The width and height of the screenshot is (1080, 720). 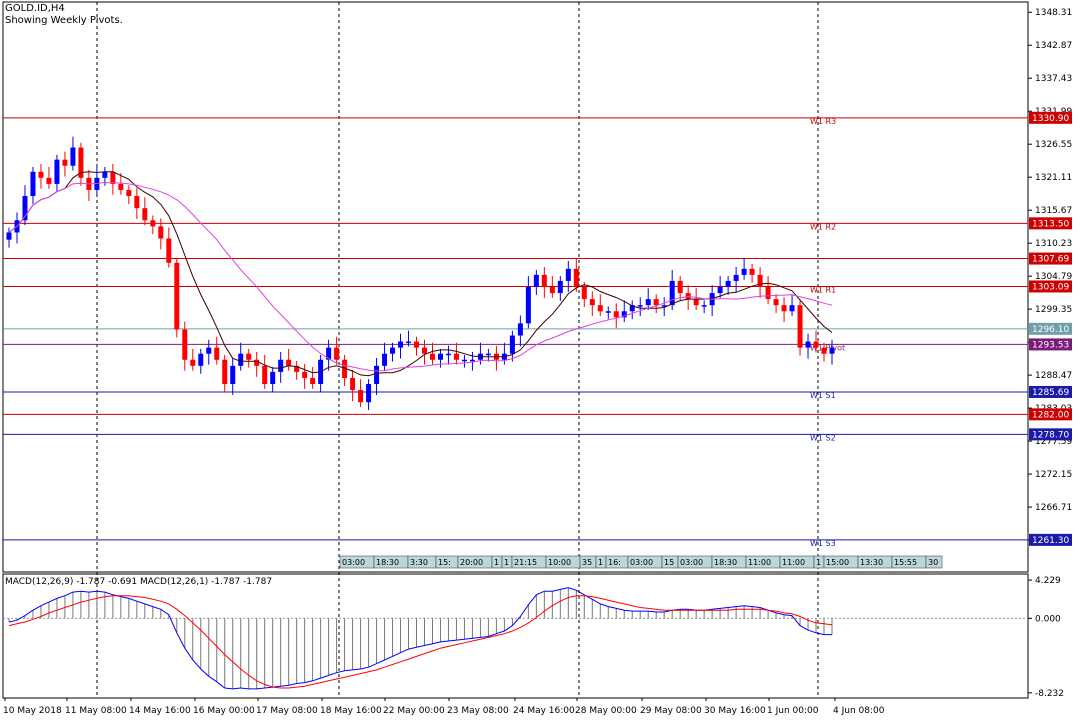 I want to click on macd-axis-label: 4.229, so click(x=1048, y=581).